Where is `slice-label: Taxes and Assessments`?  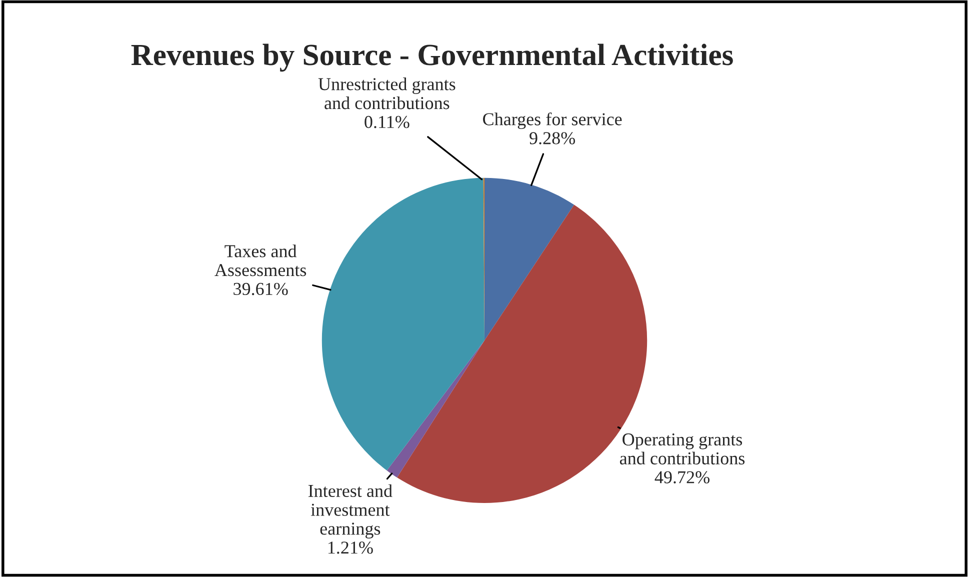 slice-label: Taxes and Assessments is located at coordinates (260, 260).